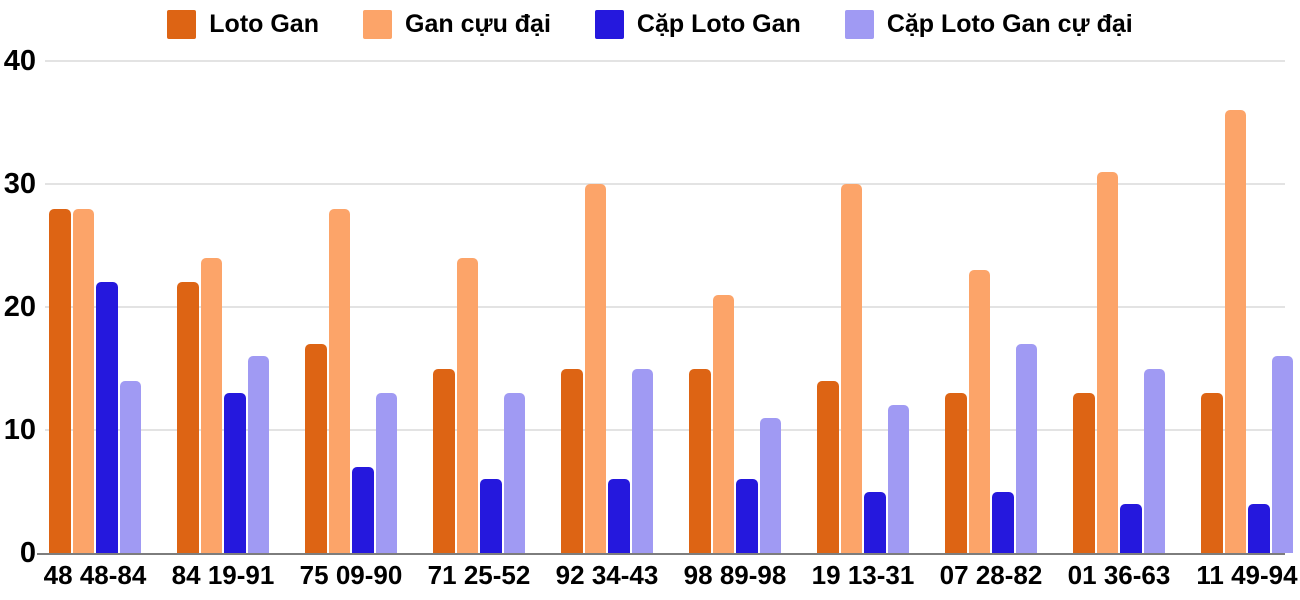  I want to click on y-tick-label-10: 10, so click(19, 430).